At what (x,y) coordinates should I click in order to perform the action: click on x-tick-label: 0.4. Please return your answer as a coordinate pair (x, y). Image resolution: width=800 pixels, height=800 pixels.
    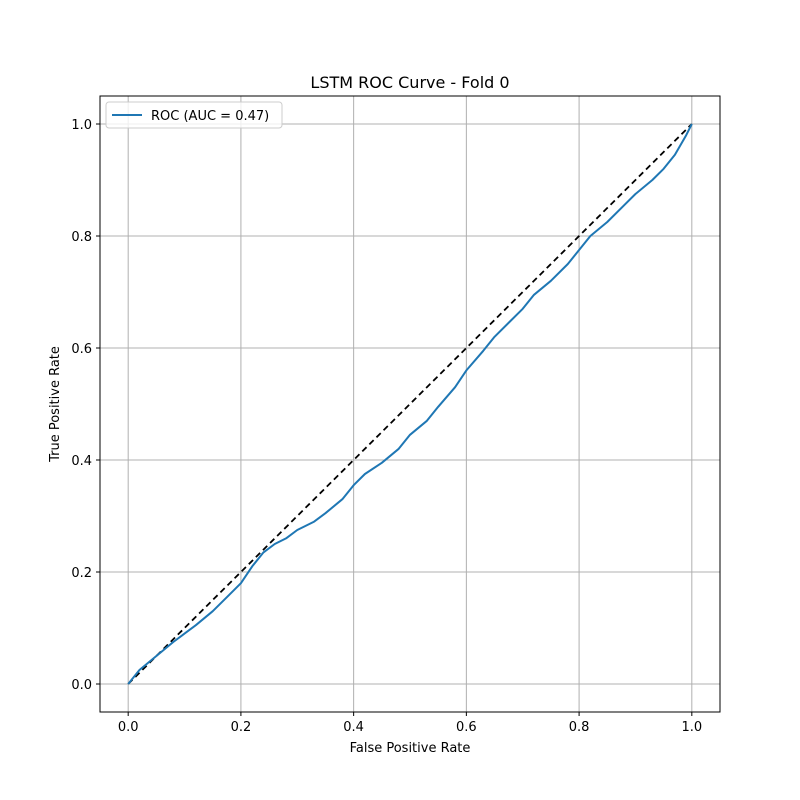
    Looking at the image, I should click on (353, 727).